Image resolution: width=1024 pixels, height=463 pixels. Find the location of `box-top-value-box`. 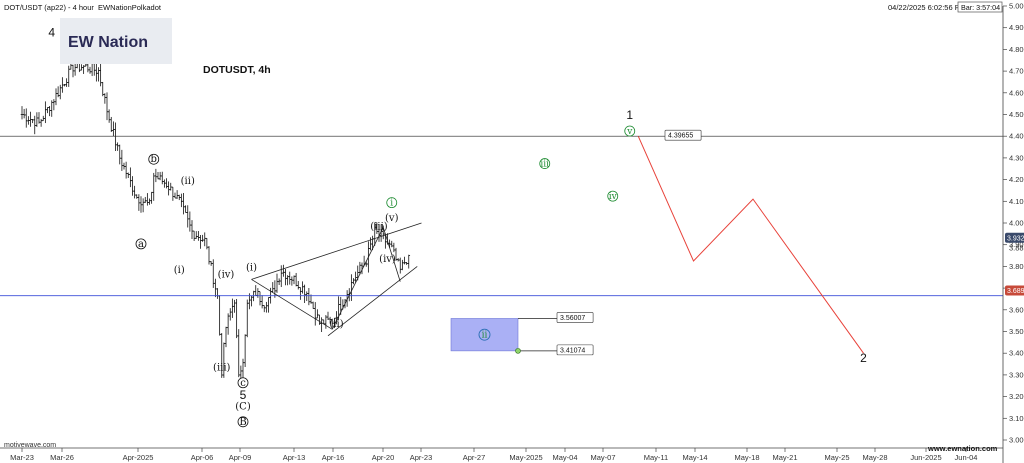

box-top-value-box is located at coordinates (575, 317).